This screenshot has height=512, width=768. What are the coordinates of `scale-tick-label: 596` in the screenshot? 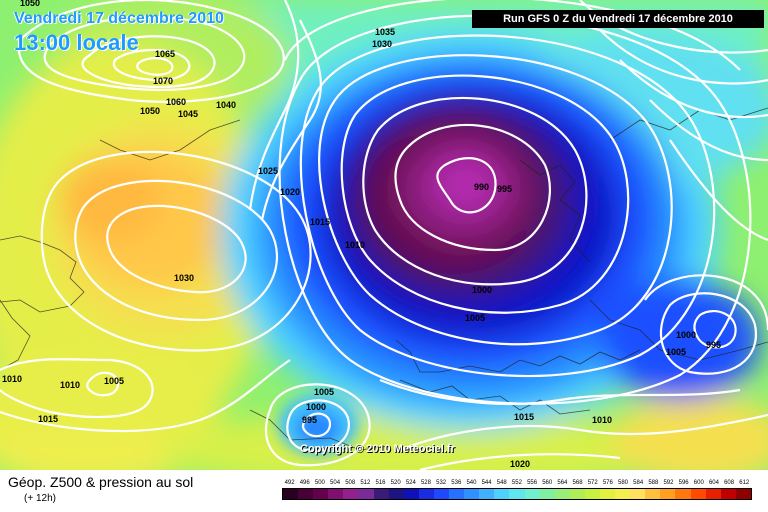 It's located at (683, 483).